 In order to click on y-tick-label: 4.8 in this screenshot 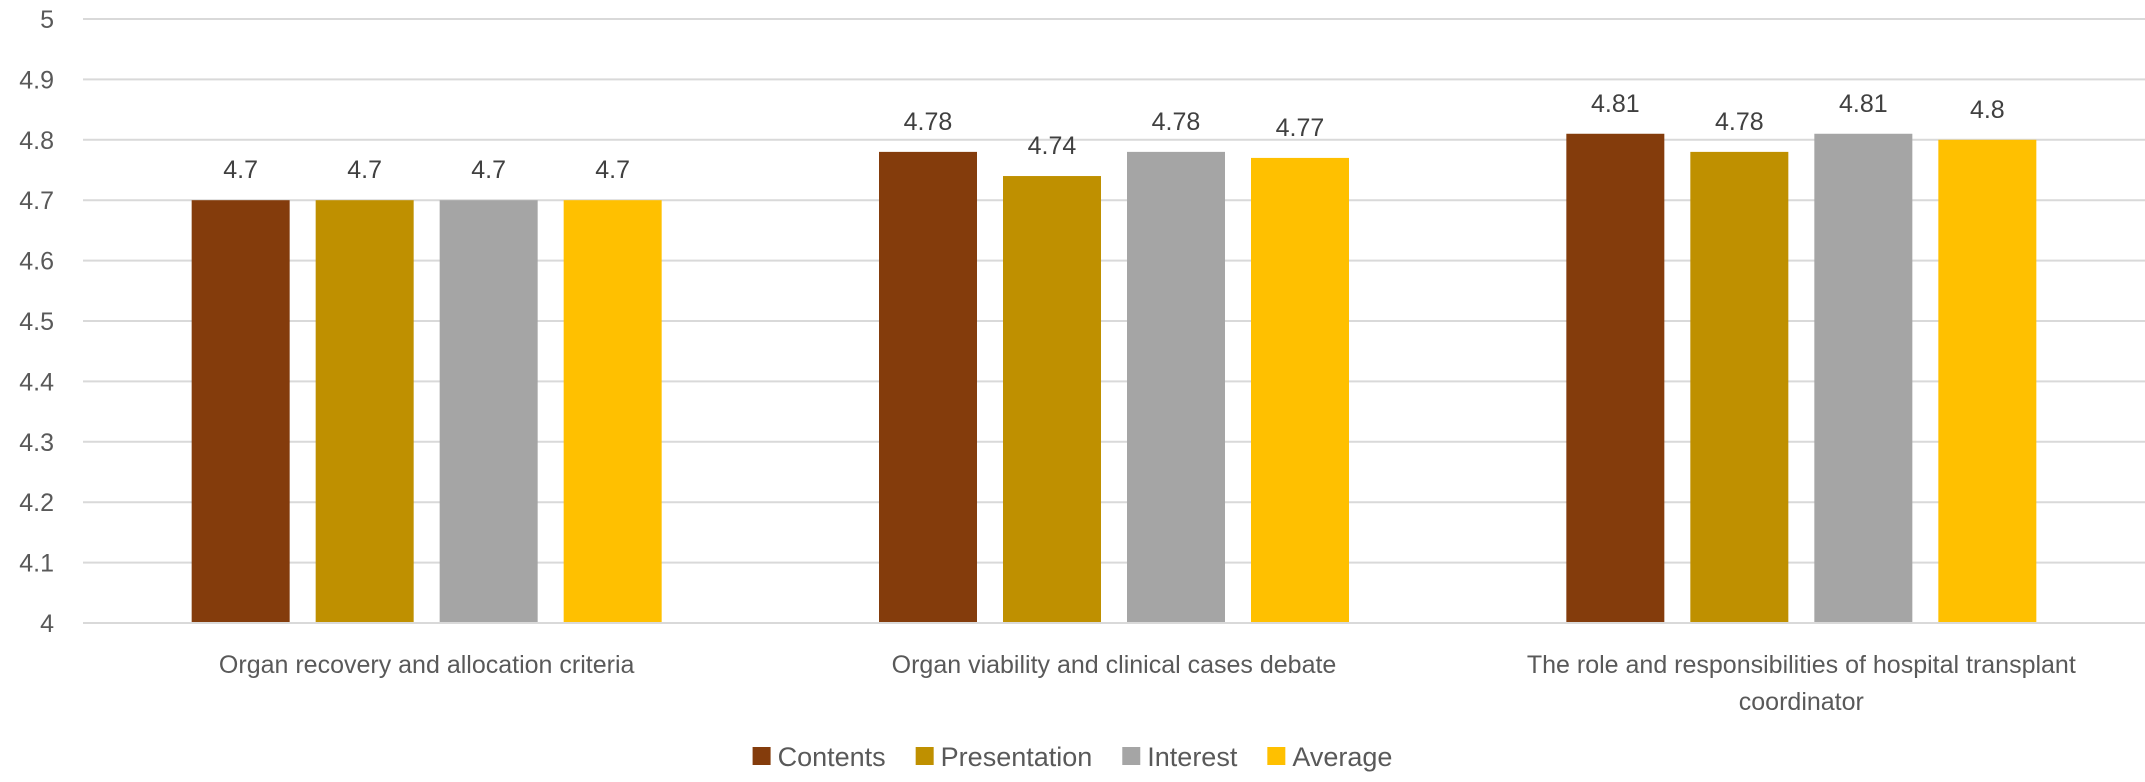, I will do `click(36, 141)`.